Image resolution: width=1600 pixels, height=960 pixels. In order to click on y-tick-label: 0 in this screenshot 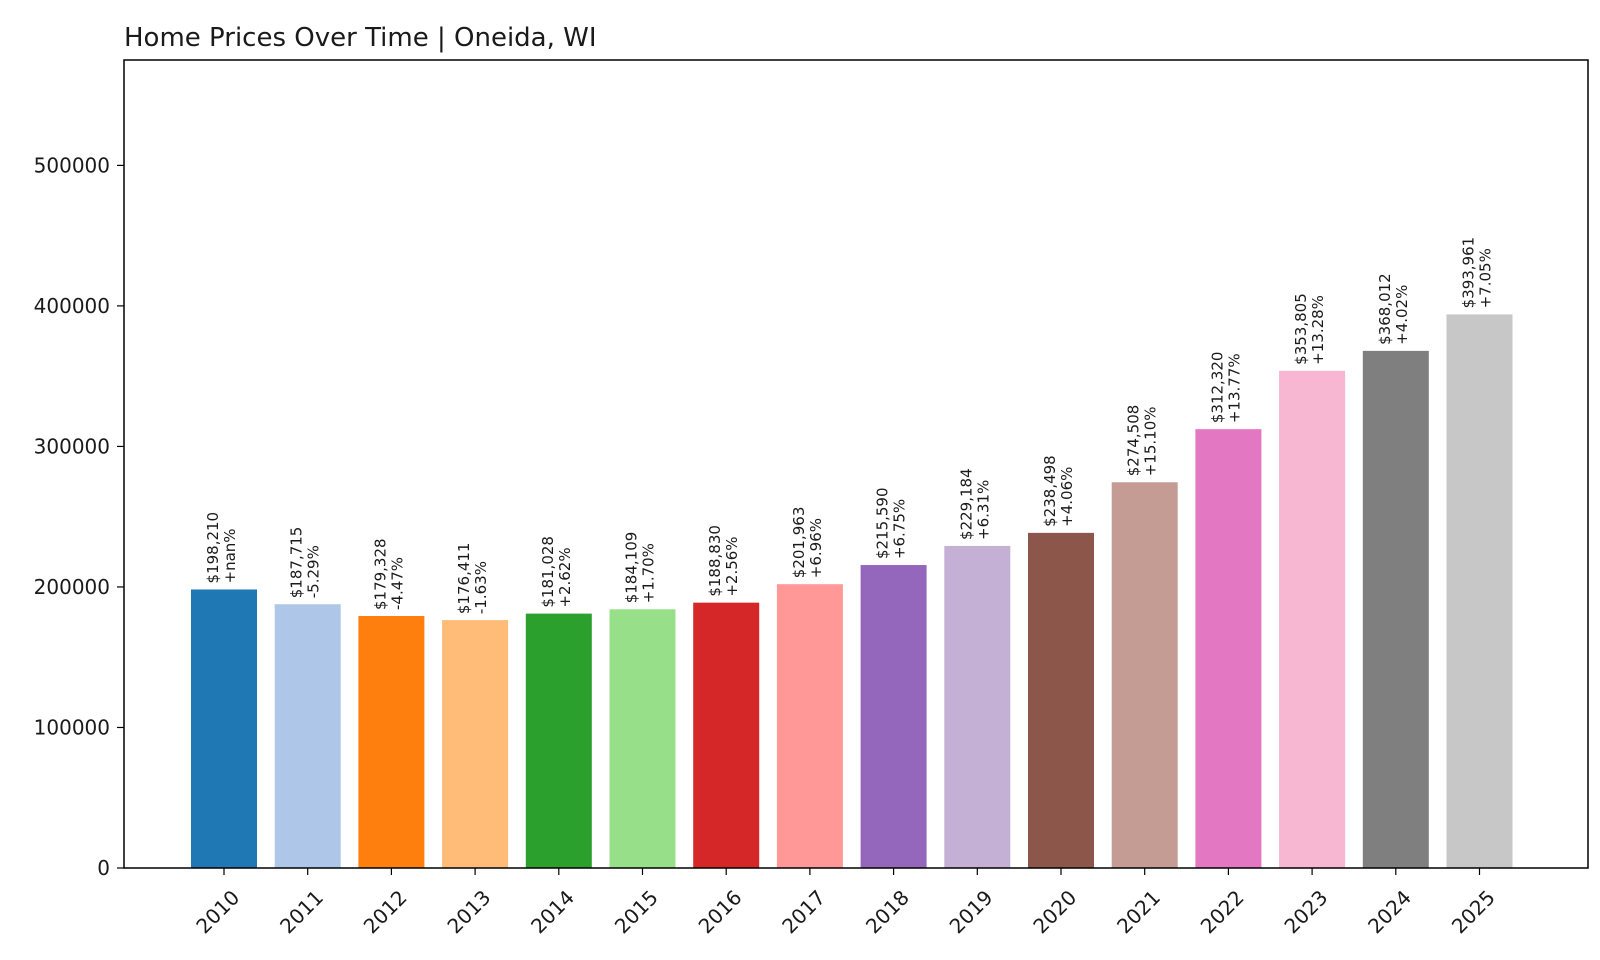, I will do `click(103, 868)`.